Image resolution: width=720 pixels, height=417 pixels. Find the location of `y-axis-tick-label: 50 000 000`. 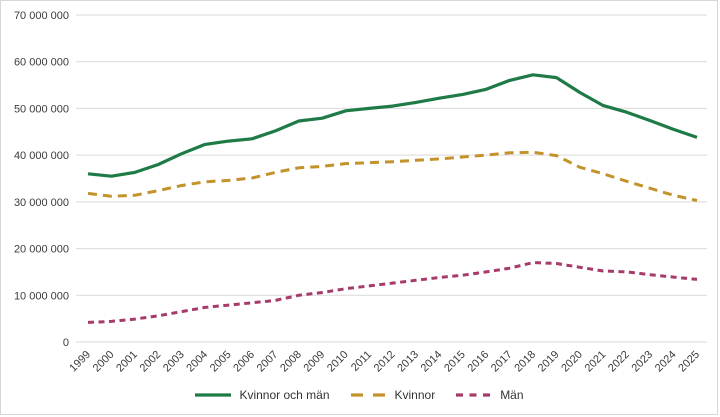

y-axis-tick-label: 50 000 000 is located at coordinates (41, 109).